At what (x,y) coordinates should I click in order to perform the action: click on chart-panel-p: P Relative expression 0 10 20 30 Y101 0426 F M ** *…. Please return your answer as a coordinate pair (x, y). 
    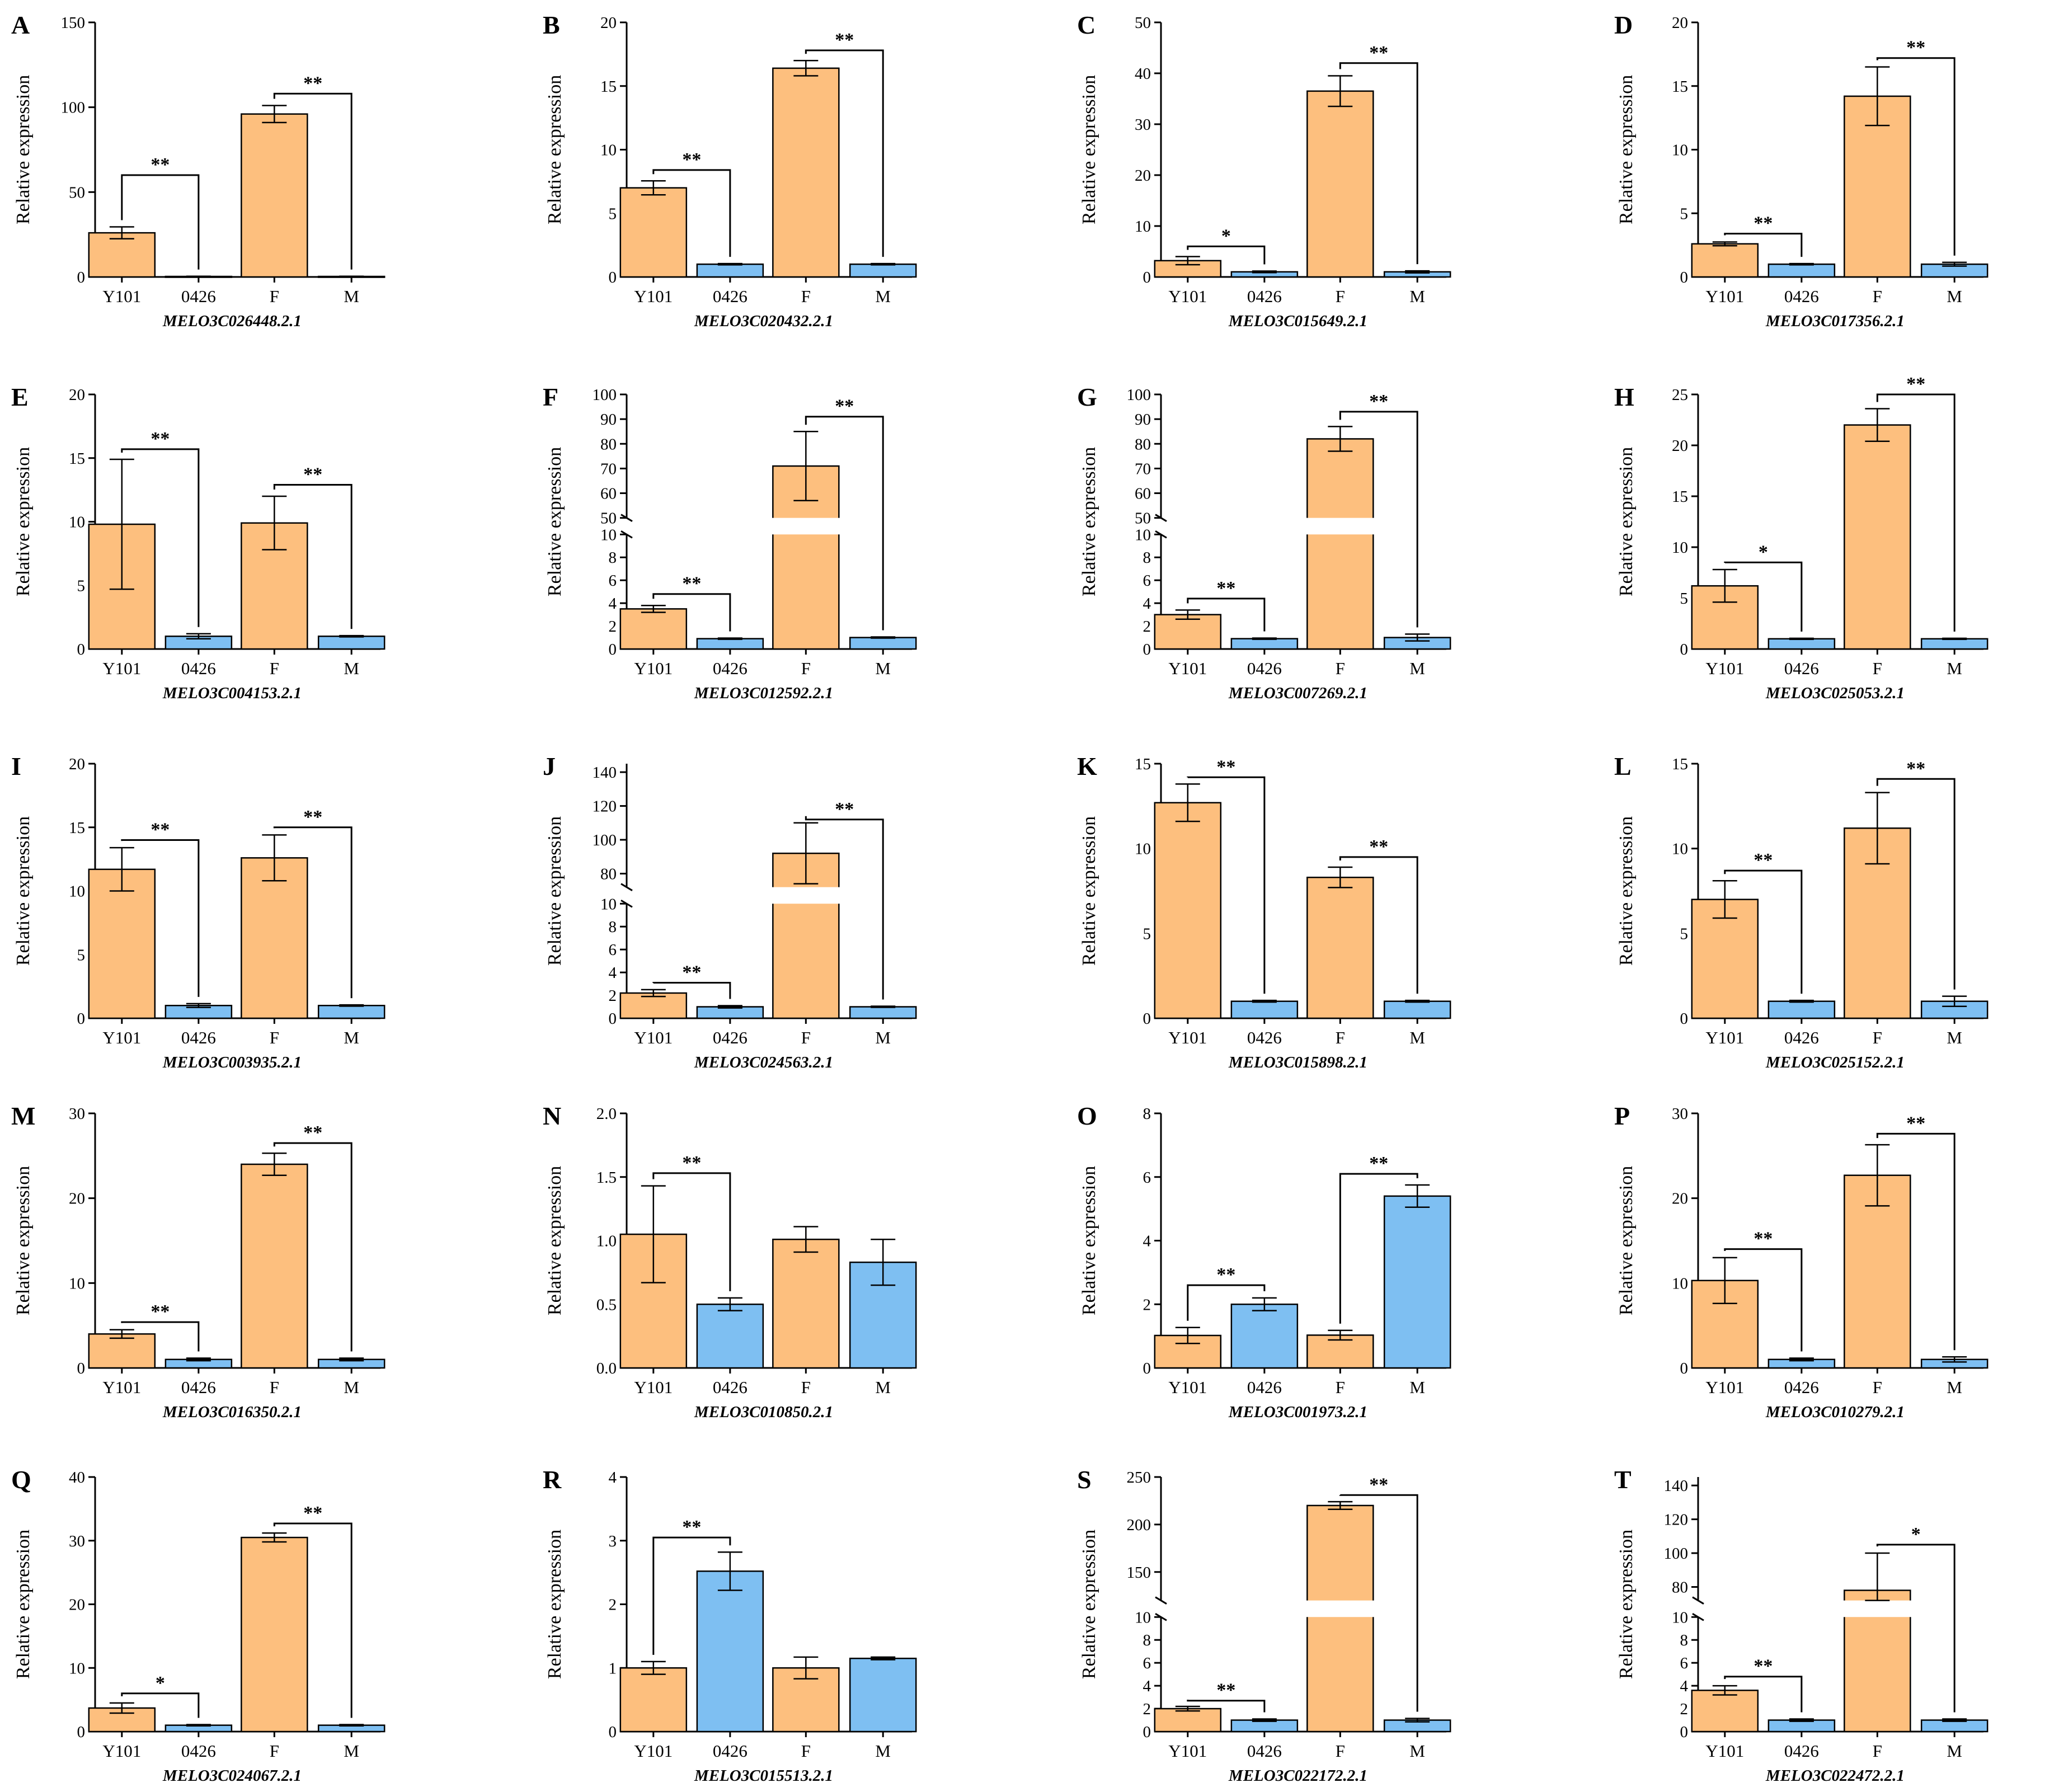
    Looking at the image, I should click on (1801, 1261).